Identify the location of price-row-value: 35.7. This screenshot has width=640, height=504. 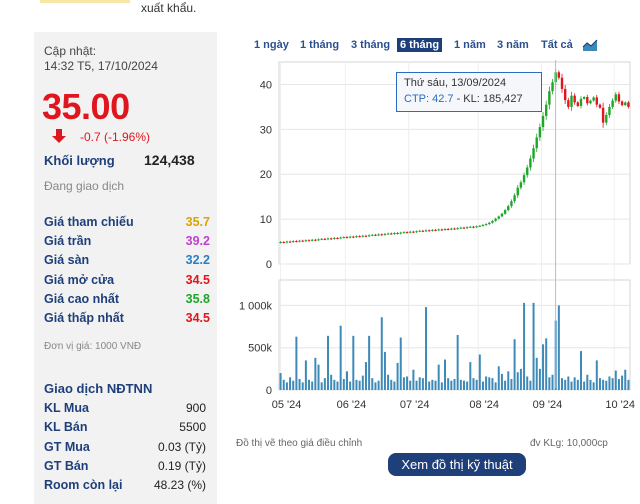
(197, 222).